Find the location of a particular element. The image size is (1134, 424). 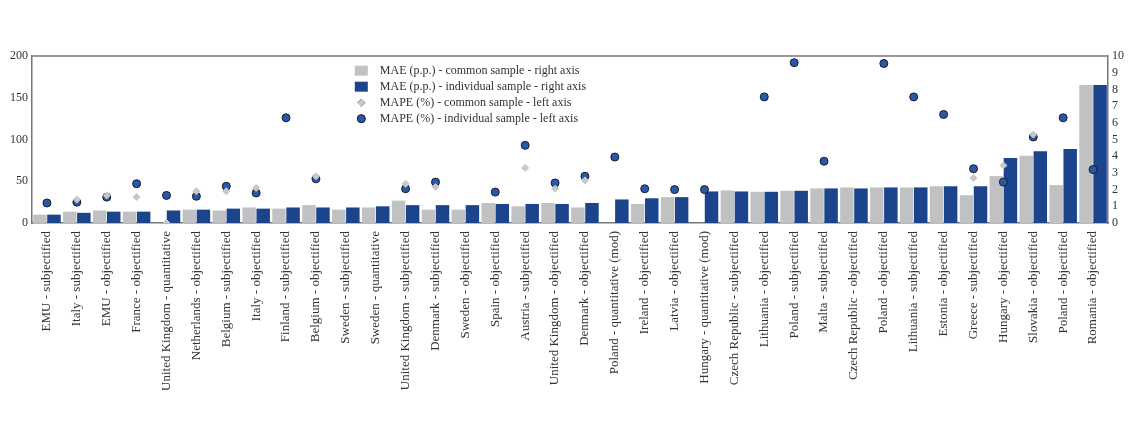

x-tick-label: Finland - subjectified is located at coordinates (285, 286).